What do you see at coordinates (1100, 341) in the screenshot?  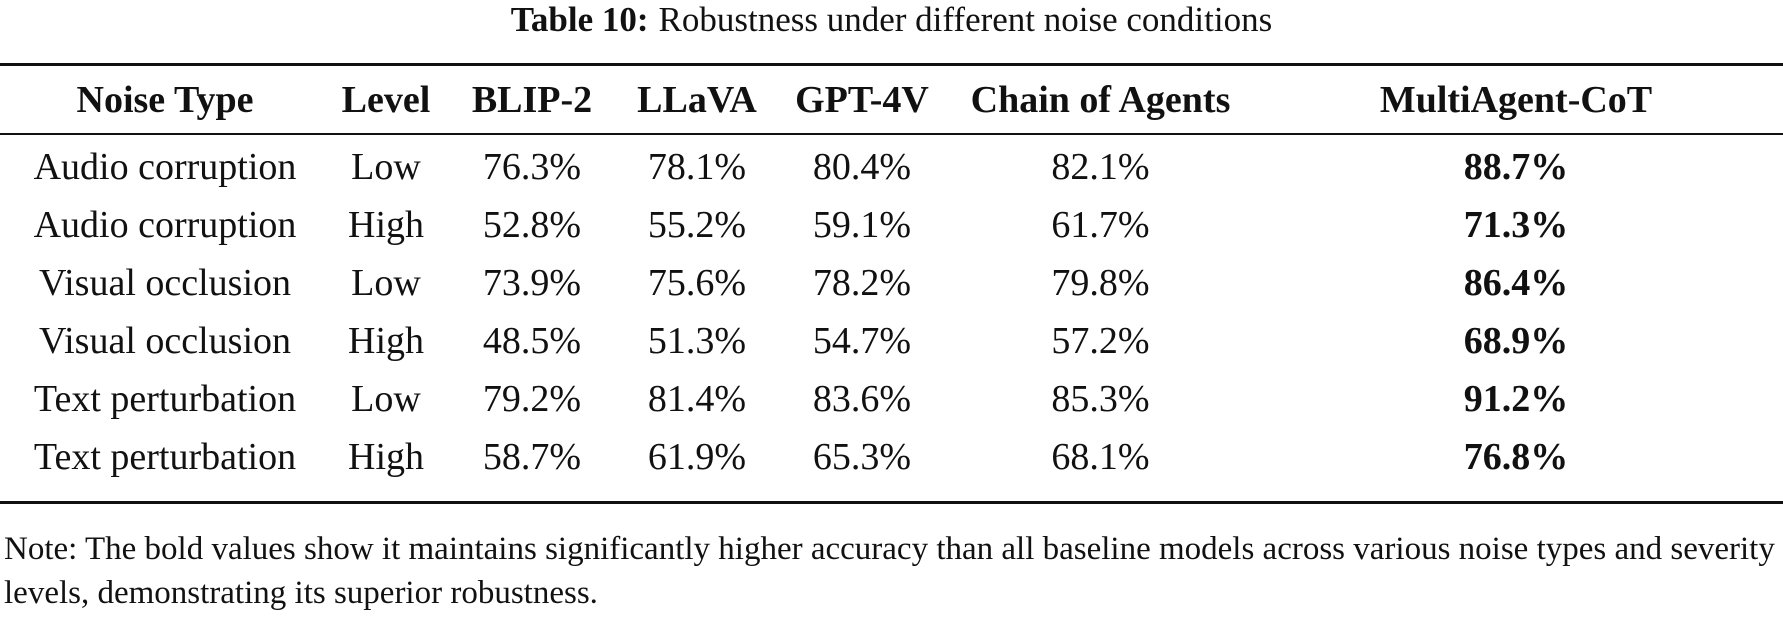 I see `cell-chain-of-agents: 57.2%` at bounding box center [1100, 341].